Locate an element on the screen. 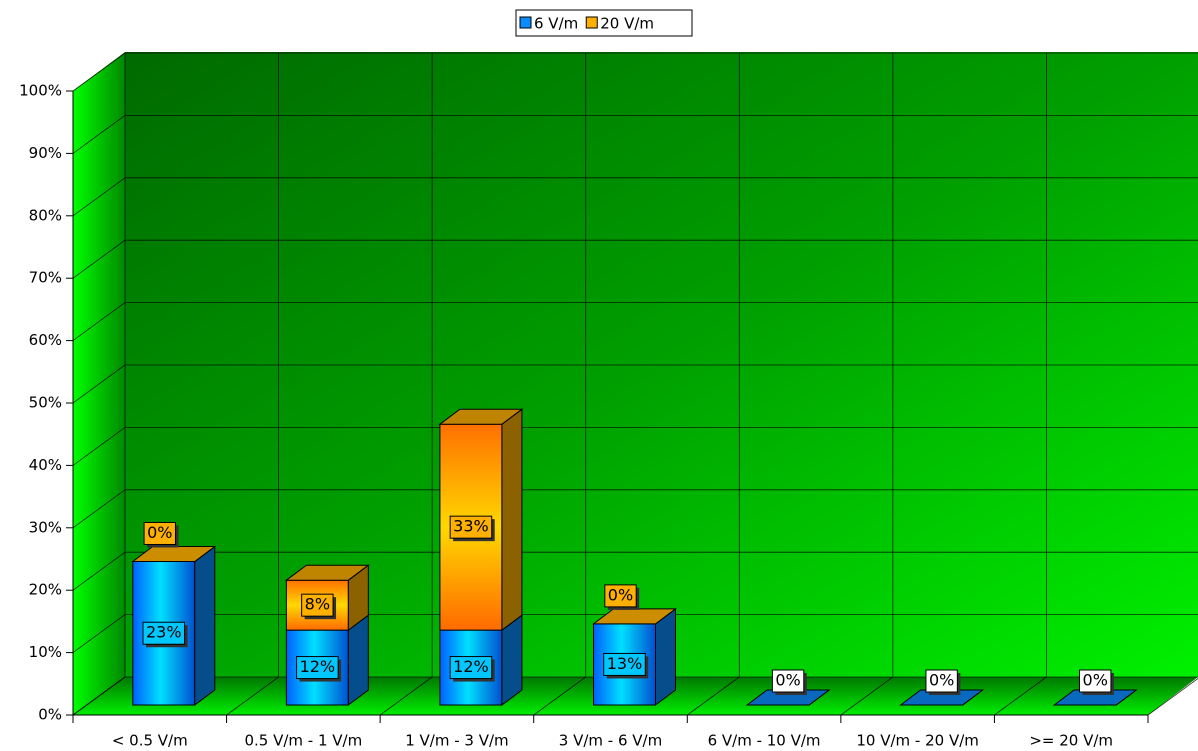 The width and height of the screenshot is (1198, 751). left-wall is located at coordinates (99, 383).